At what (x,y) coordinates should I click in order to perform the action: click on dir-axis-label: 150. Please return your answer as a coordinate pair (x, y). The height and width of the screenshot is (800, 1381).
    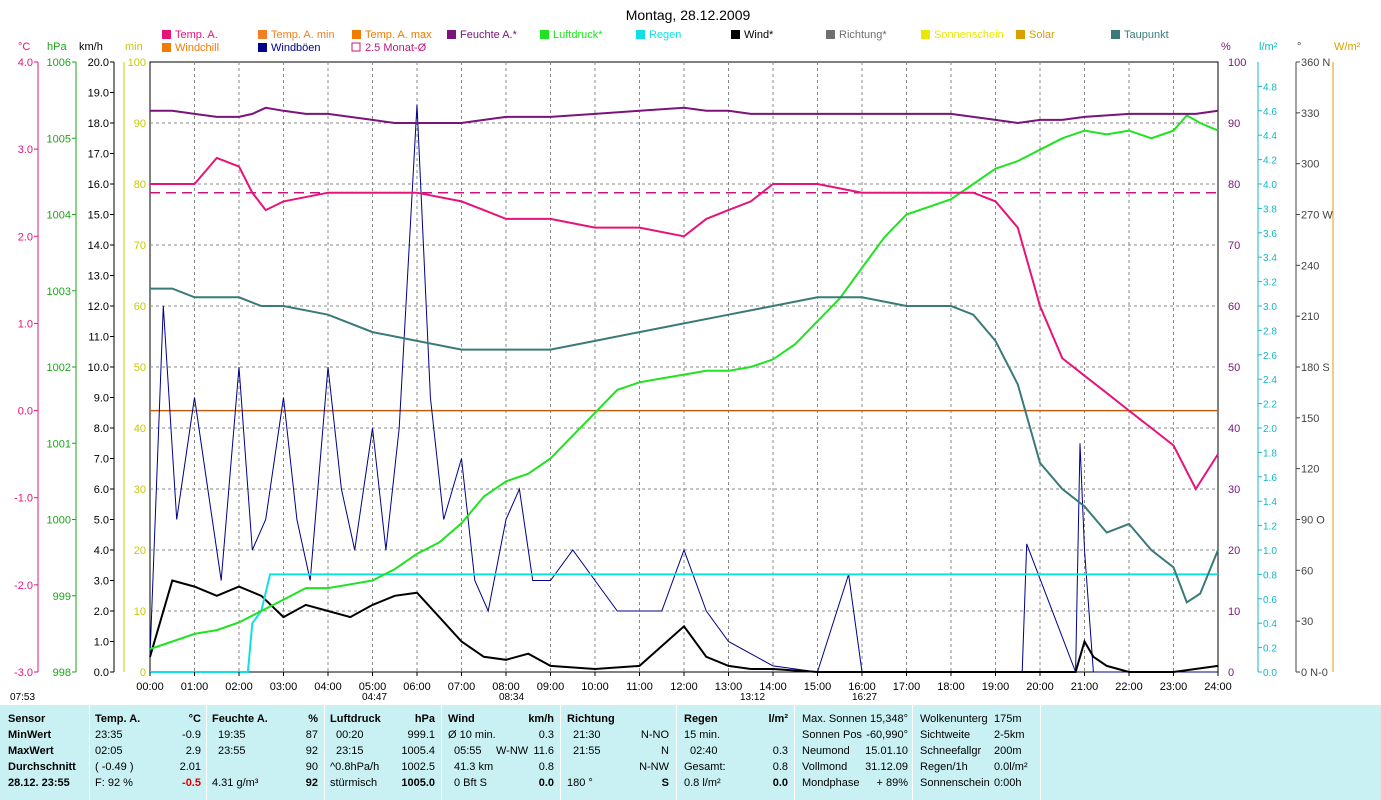
    Looking at the image, I should click on (1310, 419).